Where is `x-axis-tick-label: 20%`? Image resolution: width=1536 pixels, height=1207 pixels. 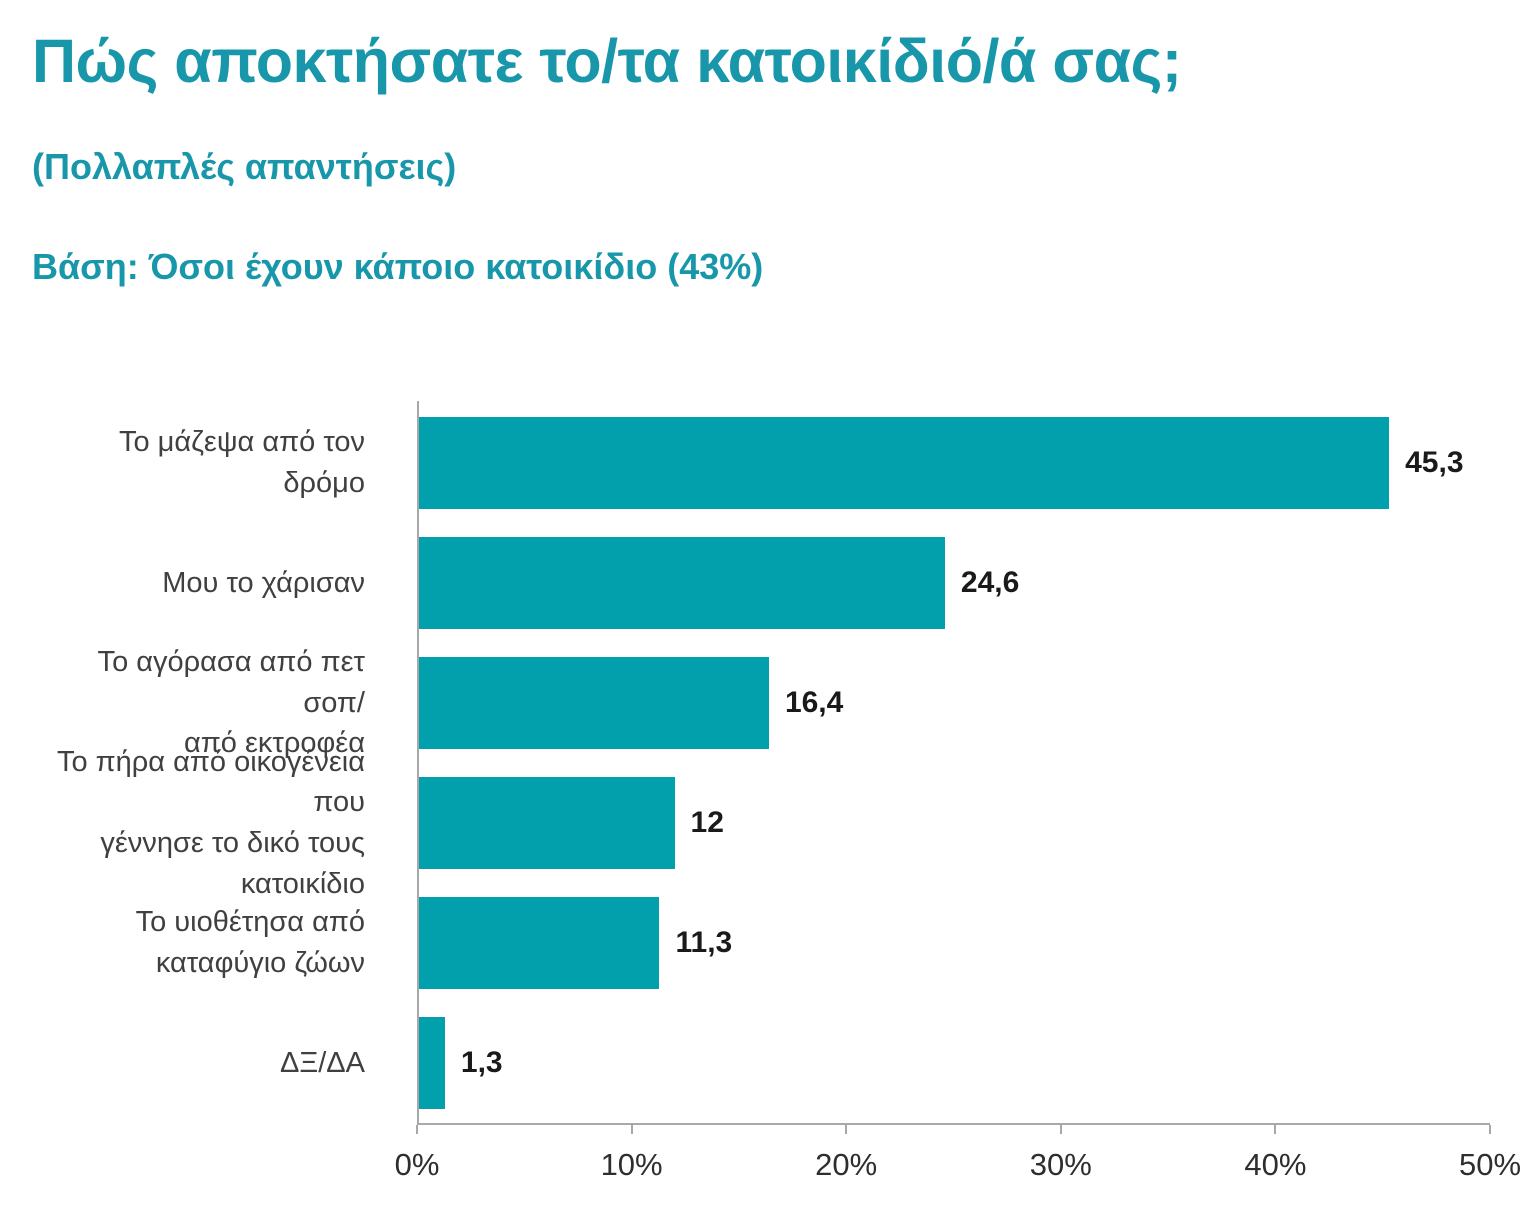 x-axis-tick-label: 20% is located at coordinates (846, 1164).